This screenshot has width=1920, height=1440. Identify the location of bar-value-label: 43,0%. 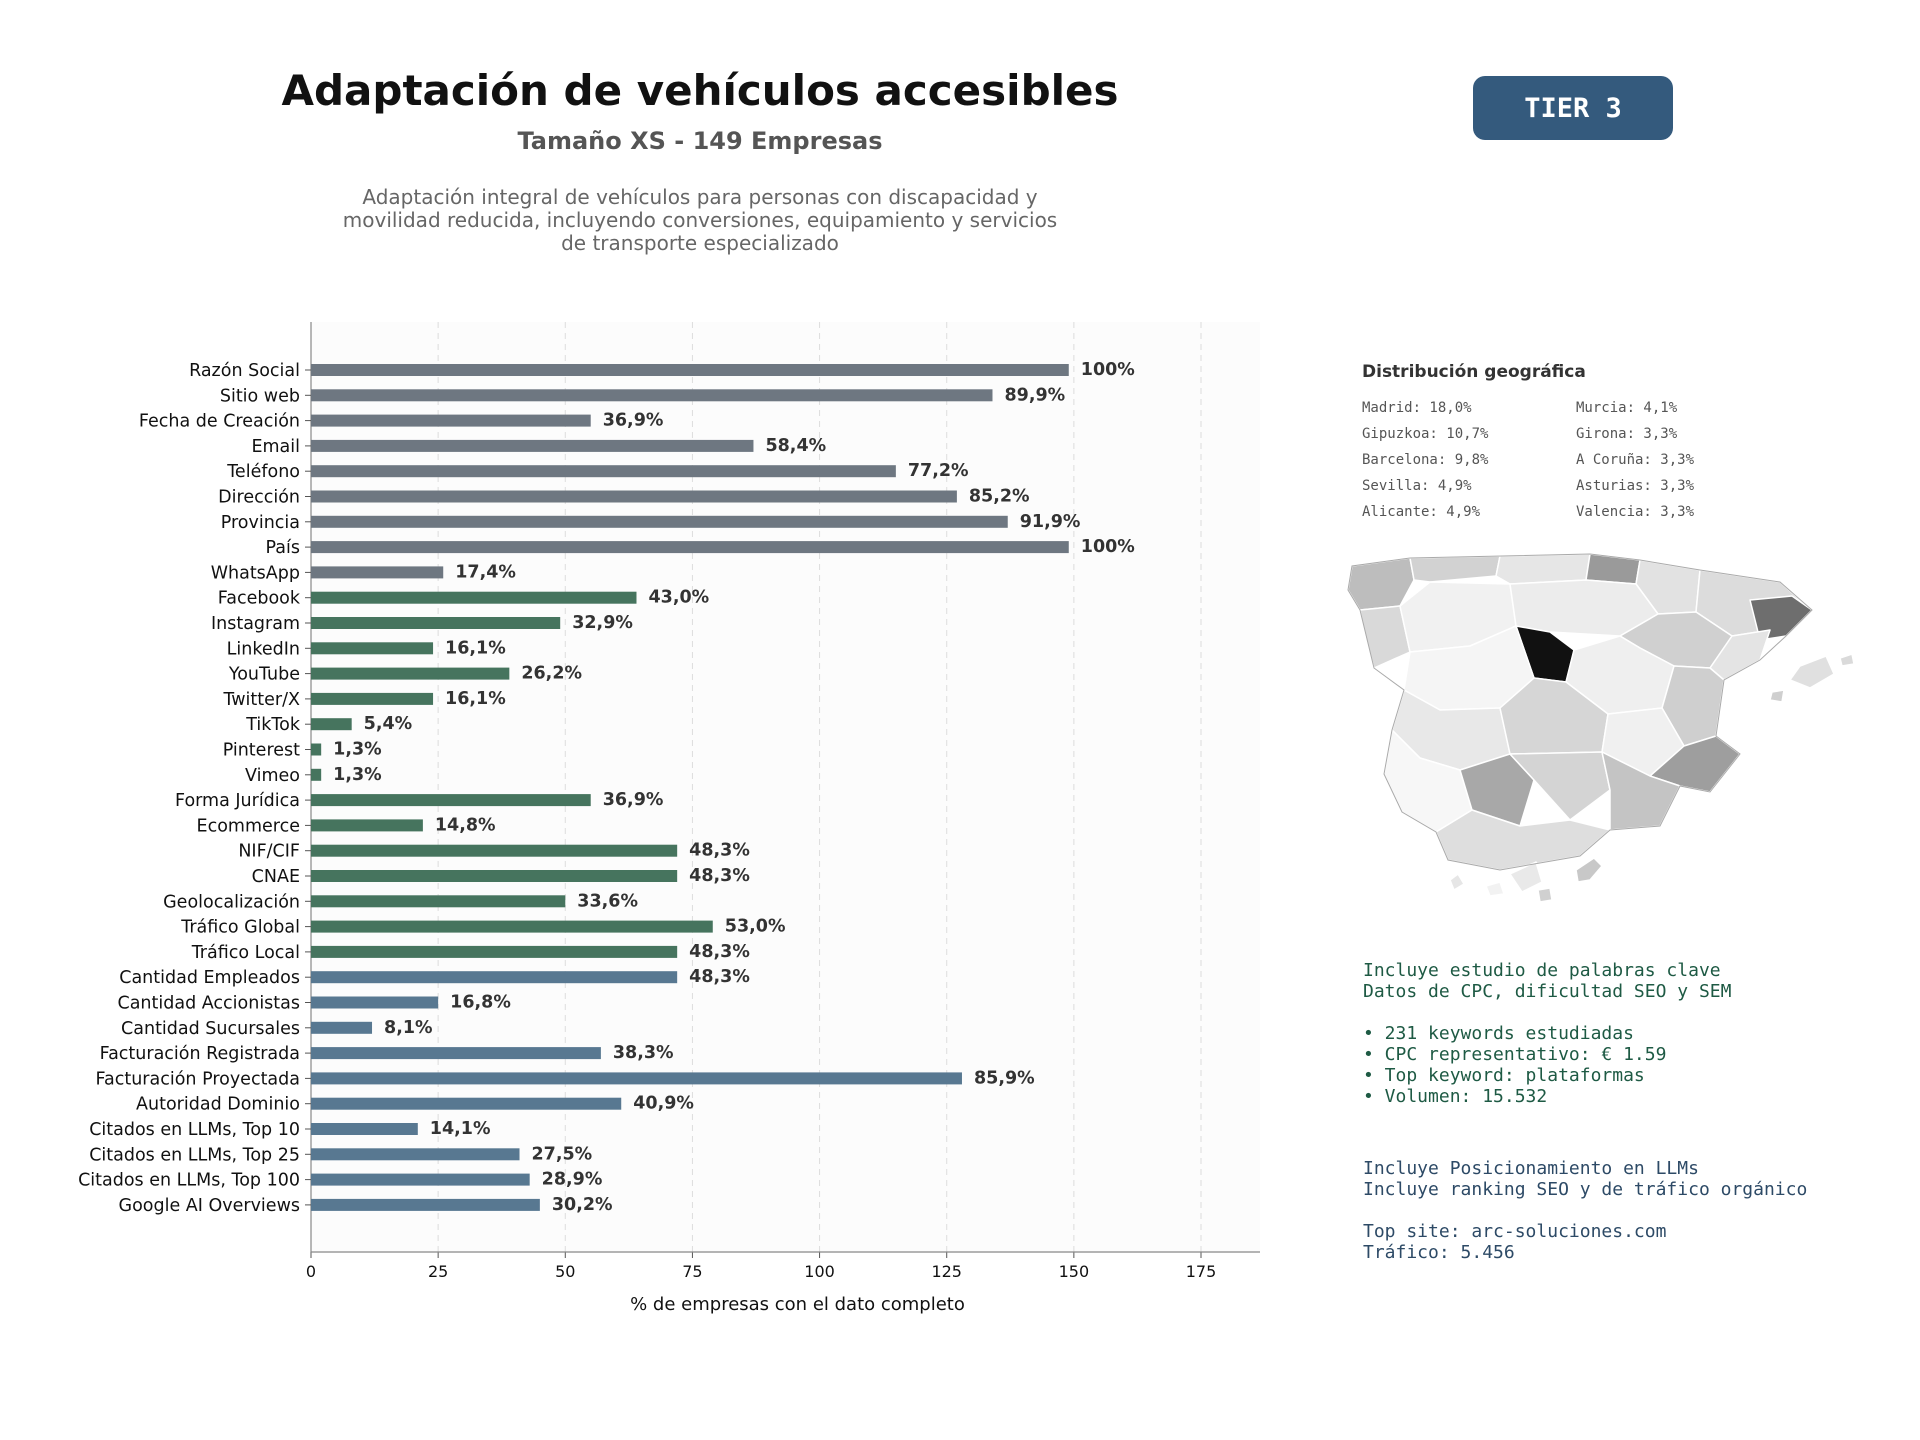
(678, 598).